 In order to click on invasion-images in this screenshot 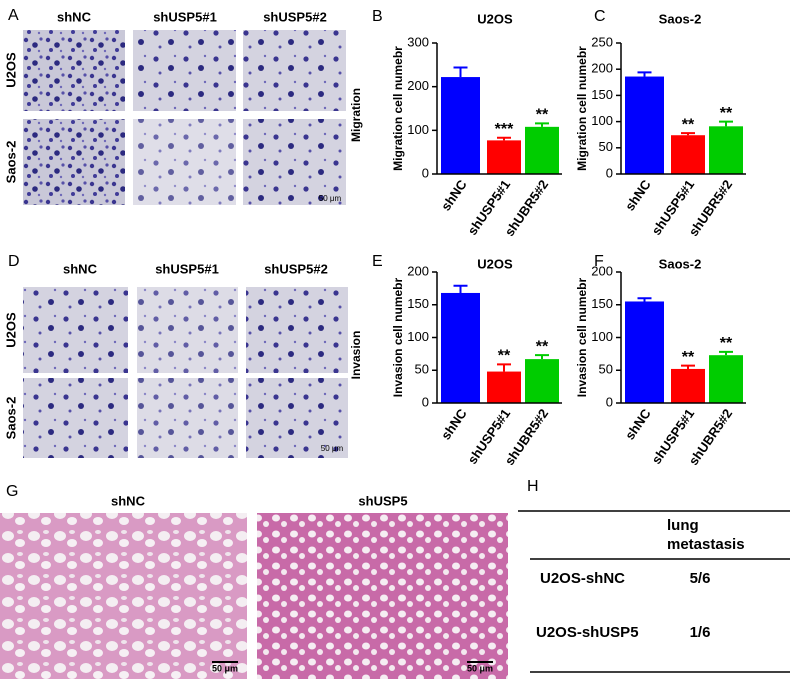, I will do `click(185, 372)`.